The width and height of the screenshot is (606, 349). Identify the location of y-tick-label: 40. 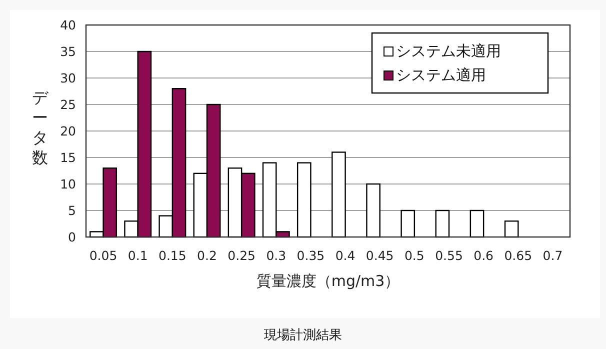
(68, 25).